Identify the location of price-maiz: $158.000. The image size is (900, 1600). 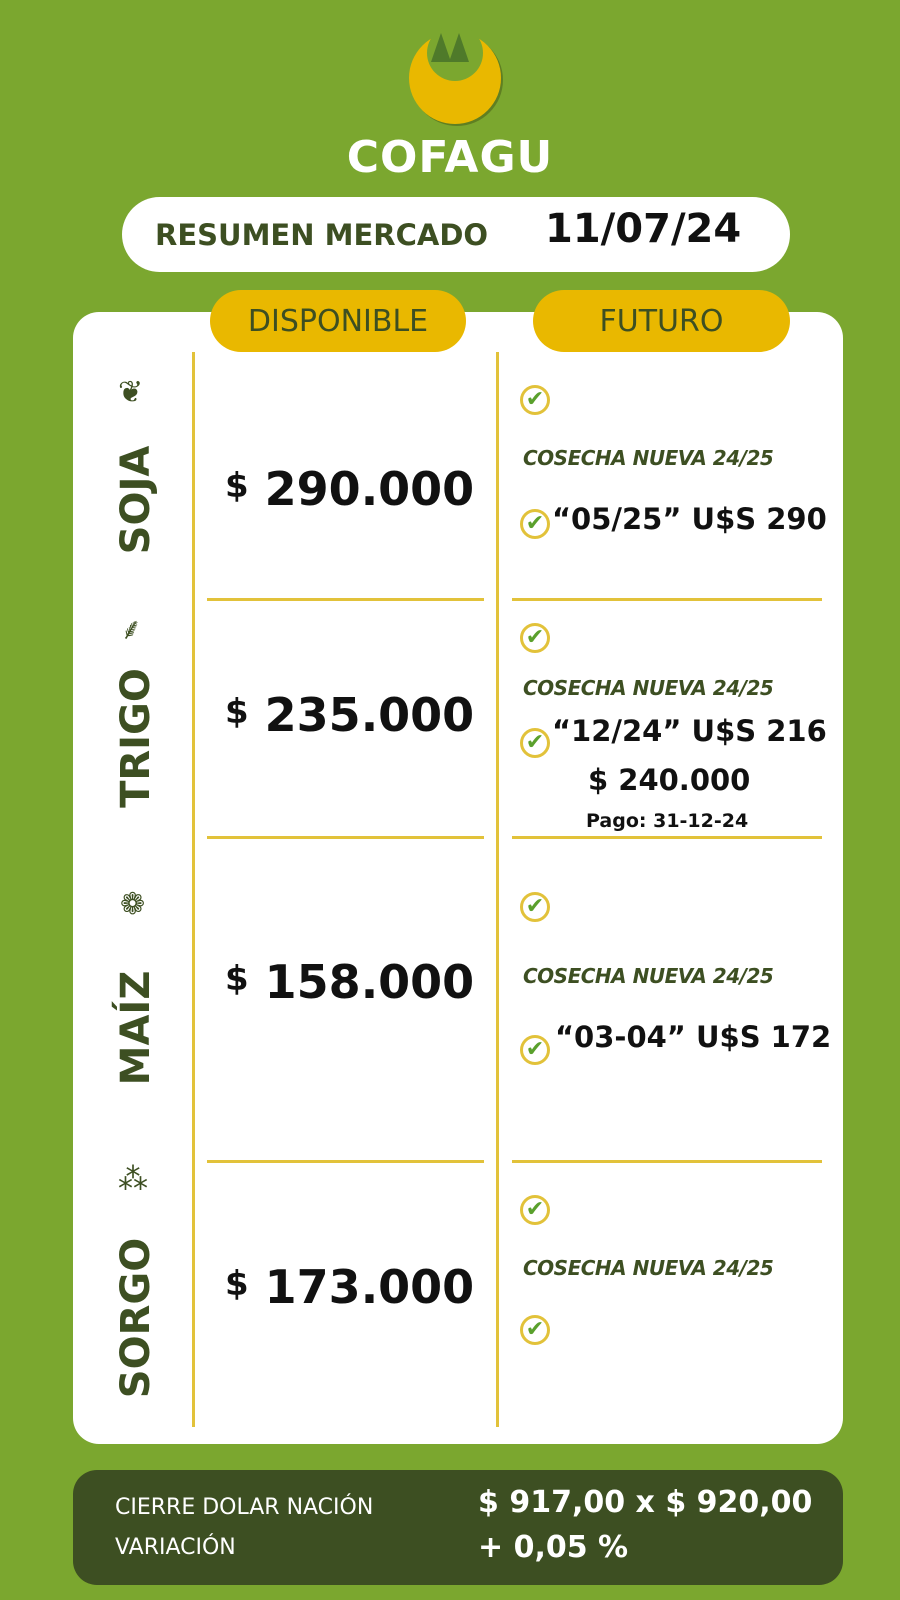
(349, 982).